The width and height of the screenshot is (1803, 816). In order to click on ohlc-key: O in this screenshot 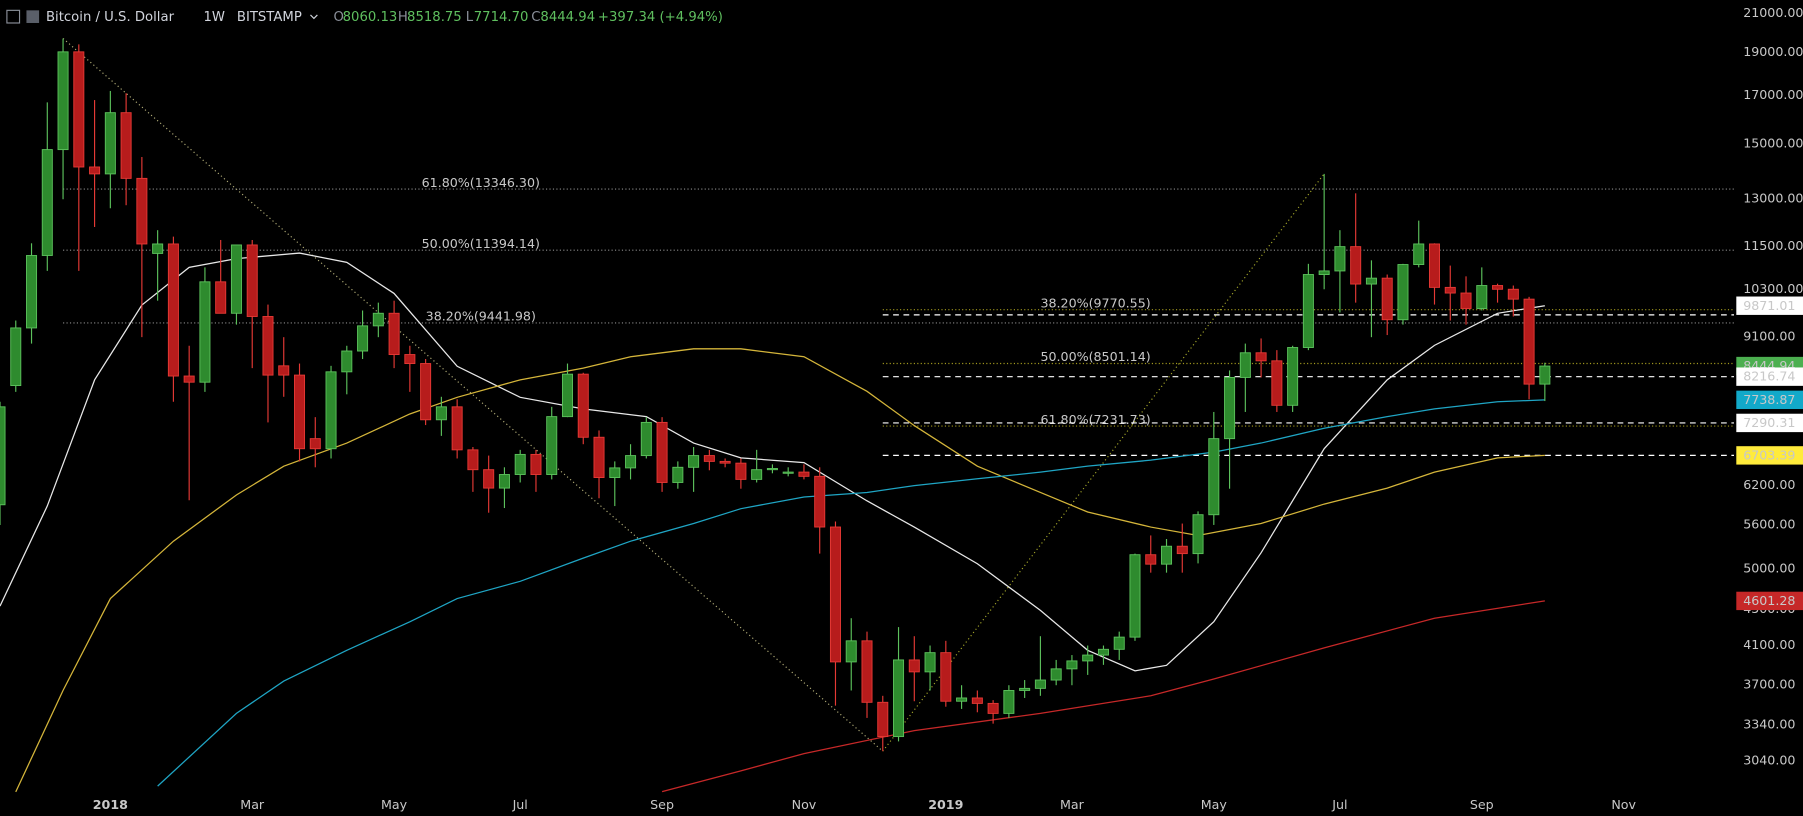, I will do `click(338, 17)`.